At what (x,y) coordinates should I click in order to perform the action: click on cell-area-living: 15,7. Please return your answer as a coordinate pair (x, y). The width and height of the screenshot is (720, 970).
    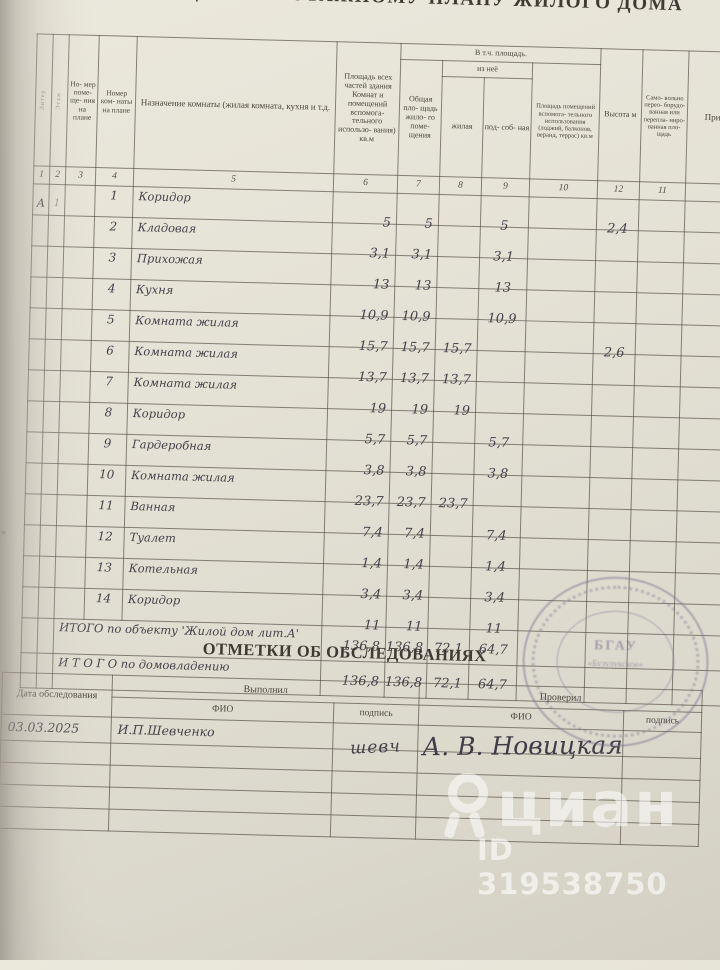
    Looking at the image, I should click on (456, 337).